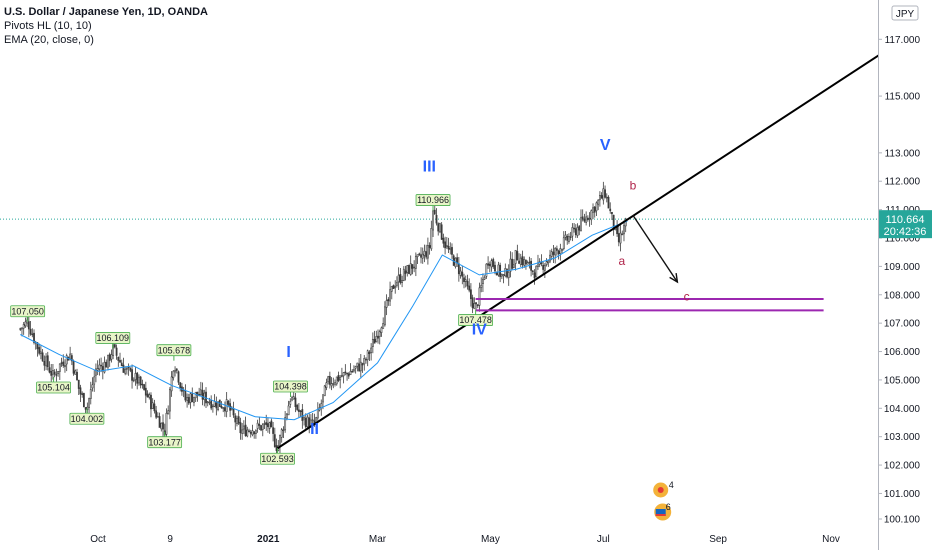 This screenshot has height=550, width=932. I want to click on currency-button: JPY, so click(905, 13).